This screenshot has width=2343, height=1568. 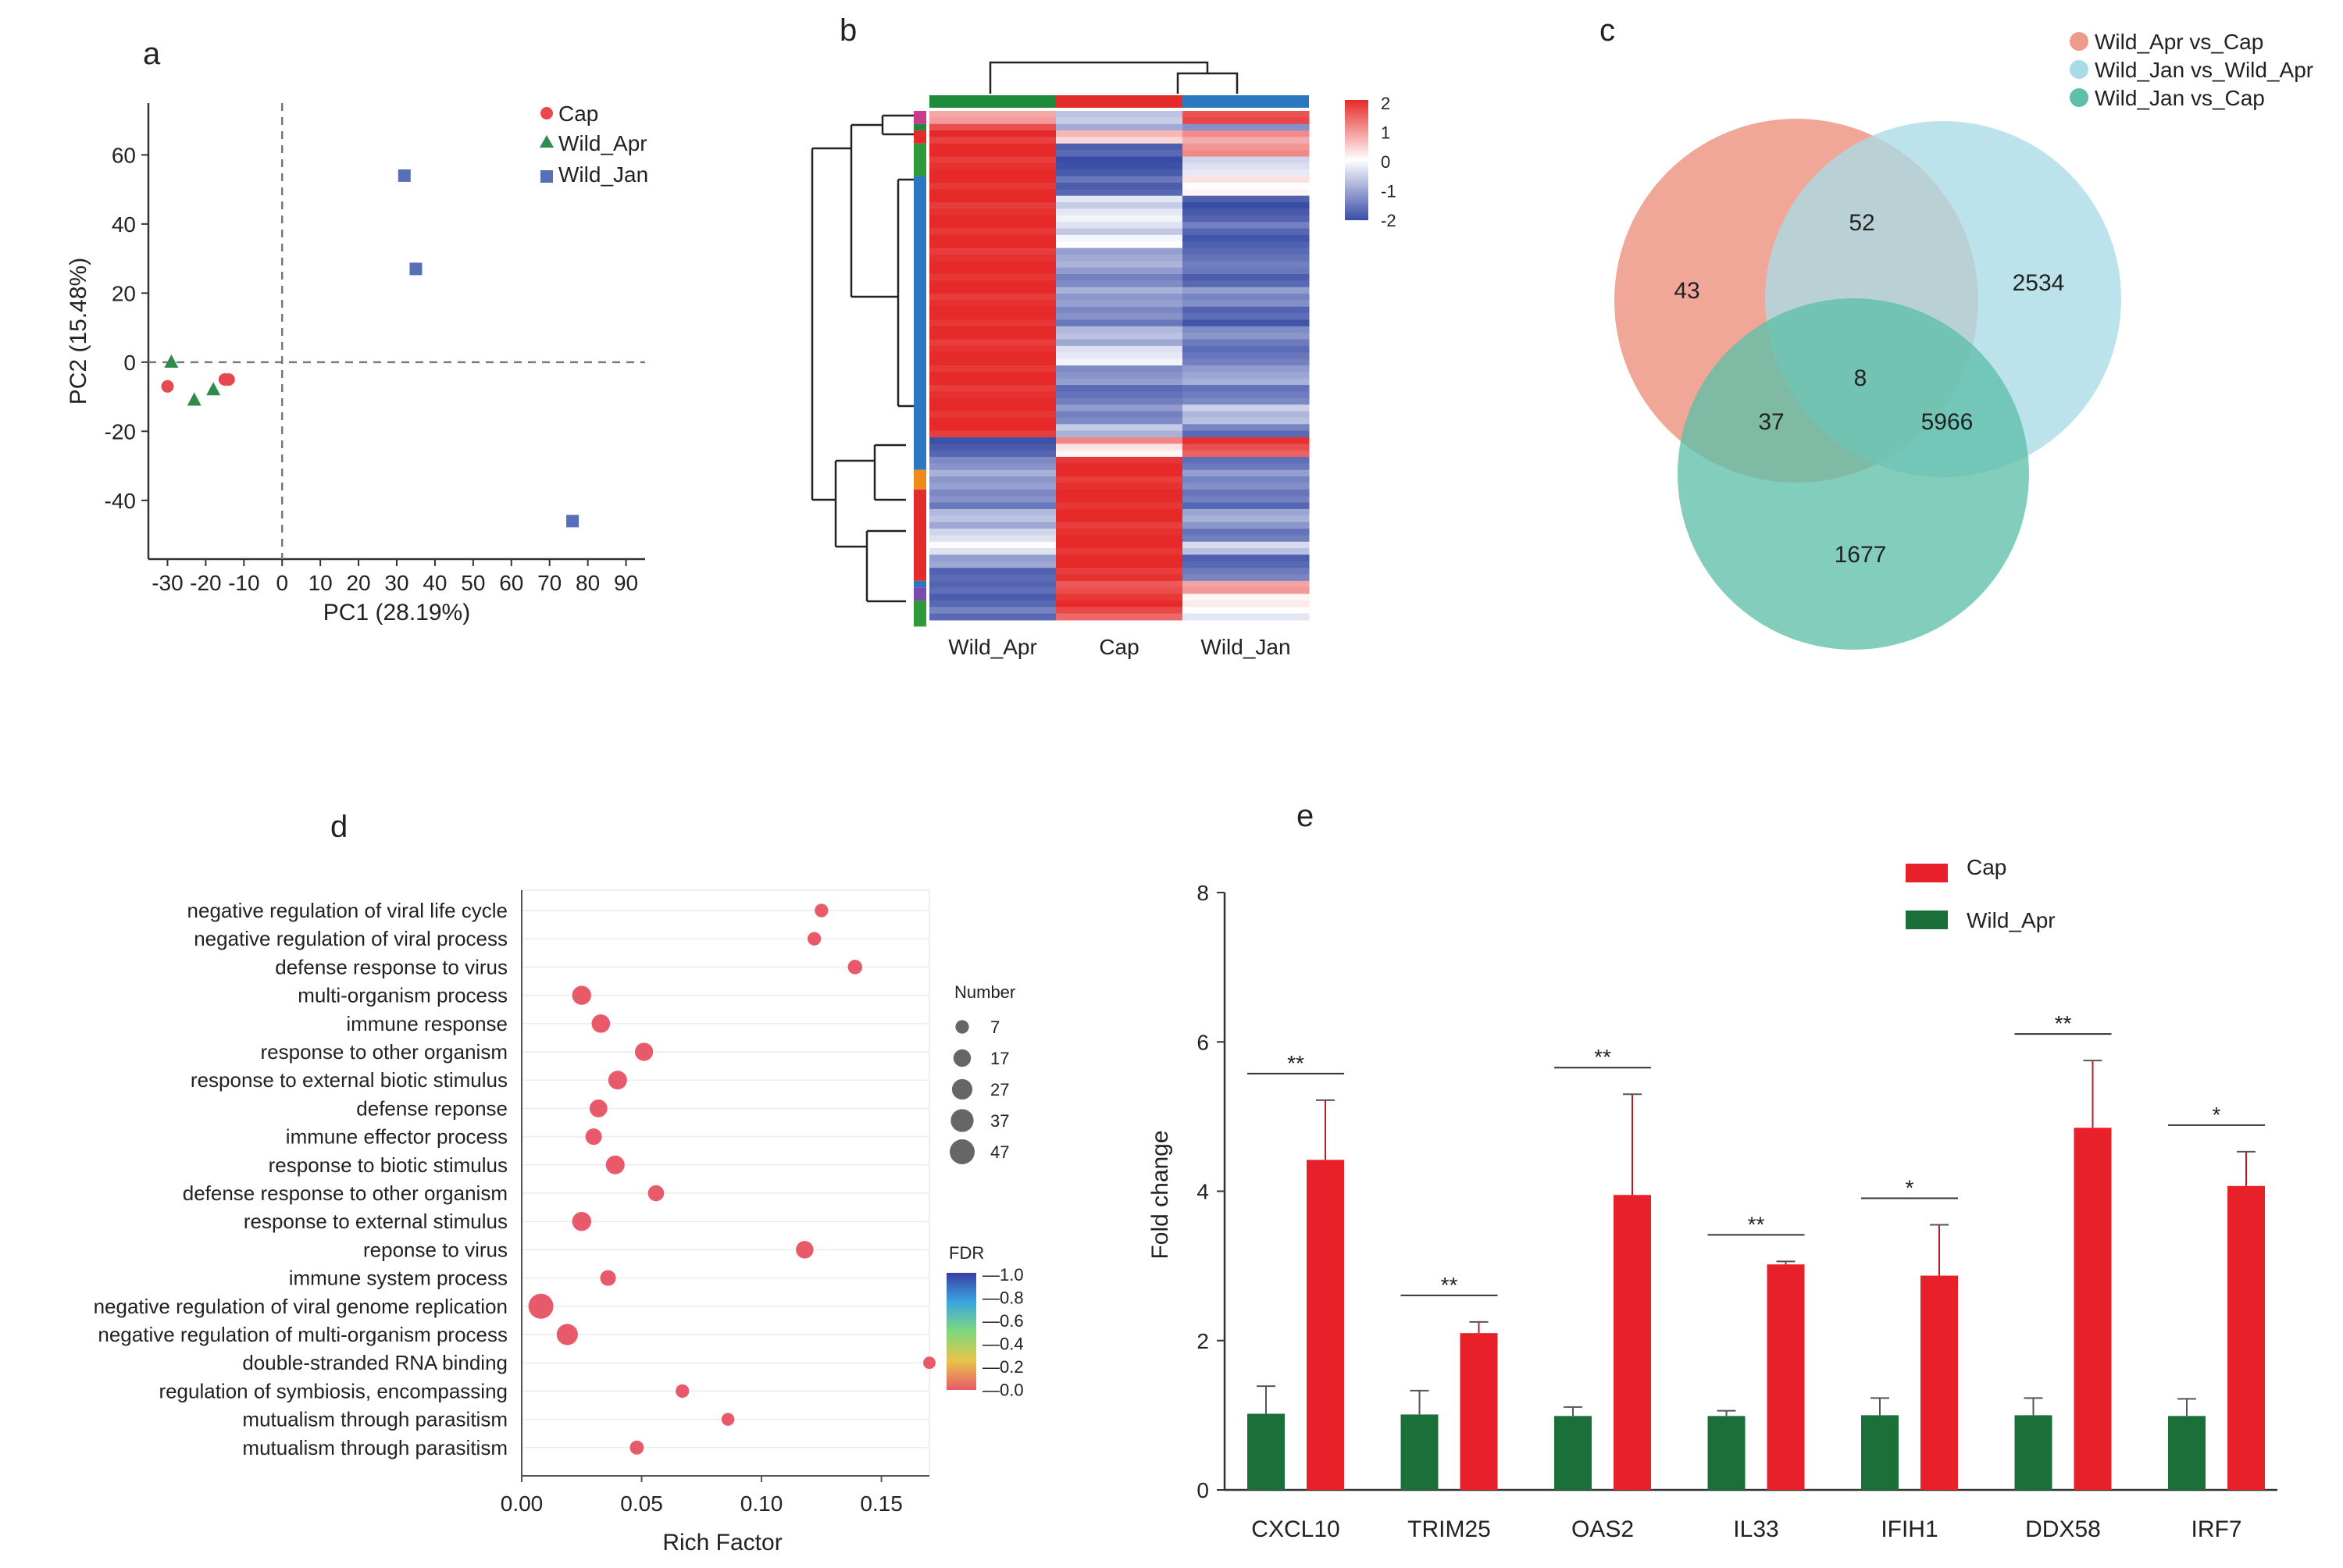 What do you see at coordinates (349, 1080) in the screenshot?
I see `go-term-label: response to external biotic stimulus` at bounding box center [349, 1080].